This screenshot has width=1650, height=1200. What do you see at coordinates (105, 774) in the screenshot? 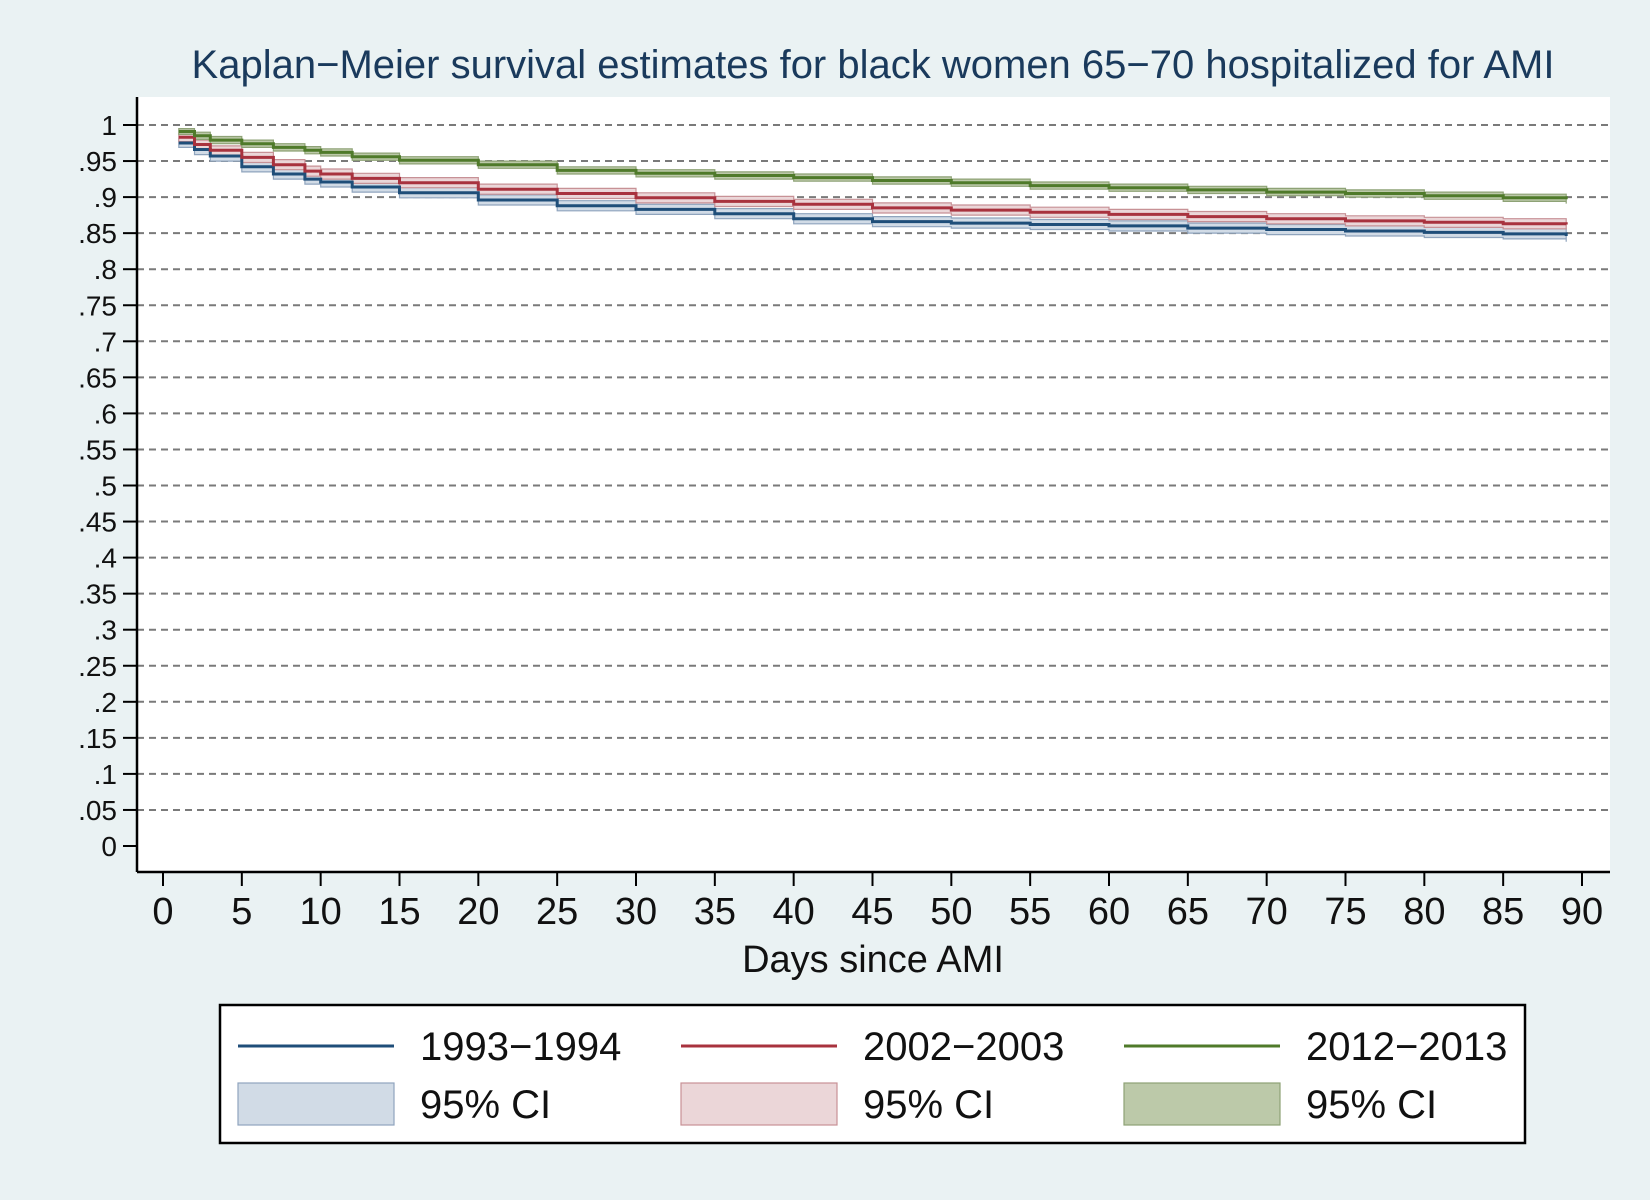
I see `y-tick-label: .1` at bounding box center [105, 774].